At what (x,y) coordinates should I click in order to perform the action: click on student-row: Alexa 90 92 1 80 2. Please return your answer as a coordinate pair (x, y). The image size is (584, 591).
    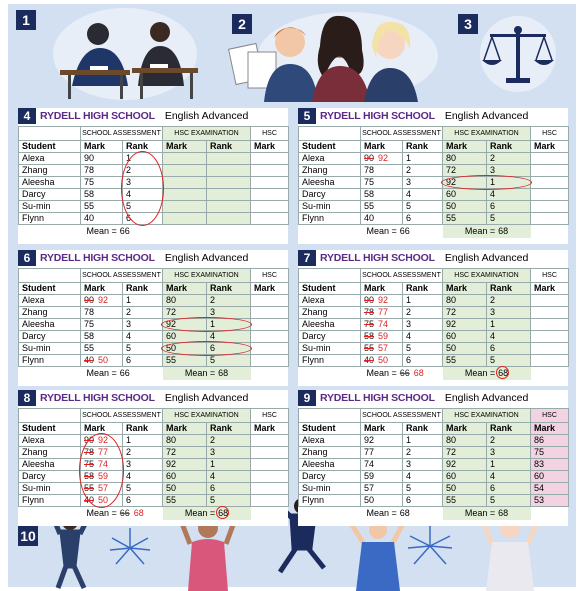
    Looking at the image, I should click on (153, 440).